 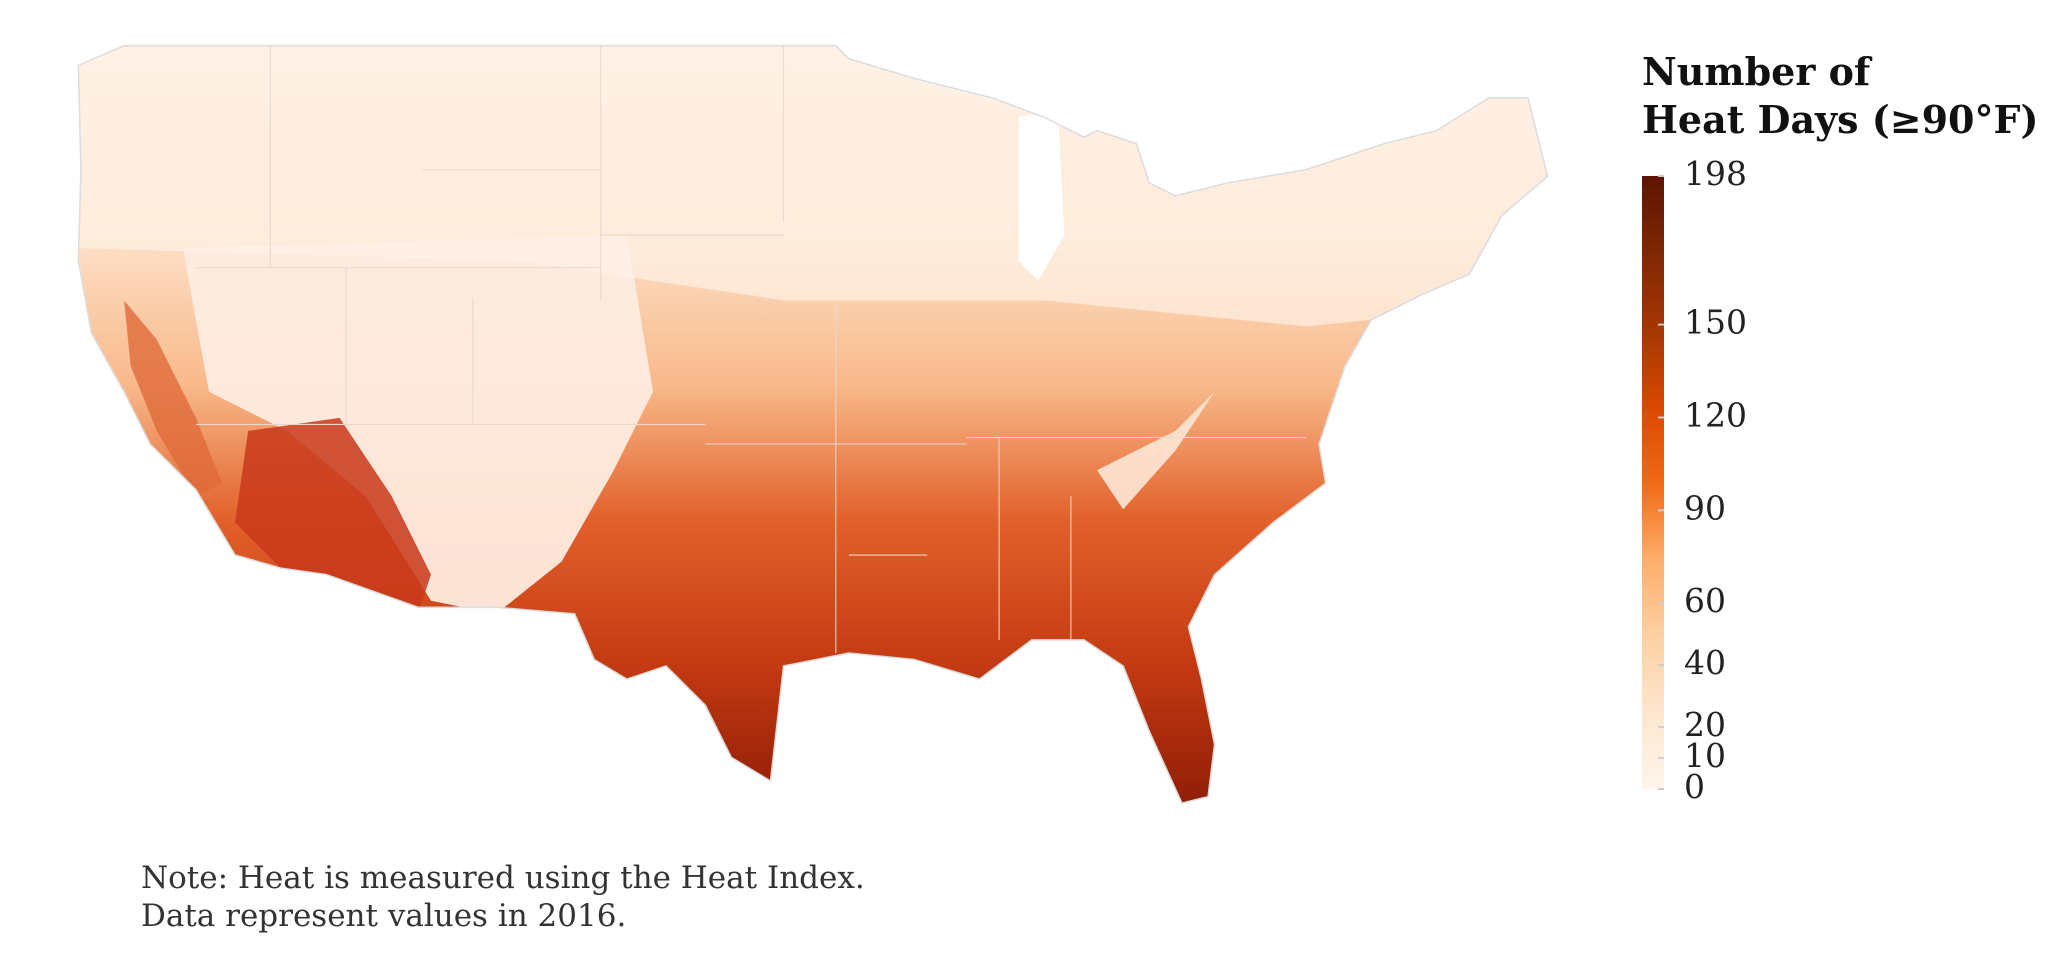 What do you see at coordinates (1715, 173) in the screenshot?
I see `legend-tick-label: 198` at bounding box center [1715, 173].